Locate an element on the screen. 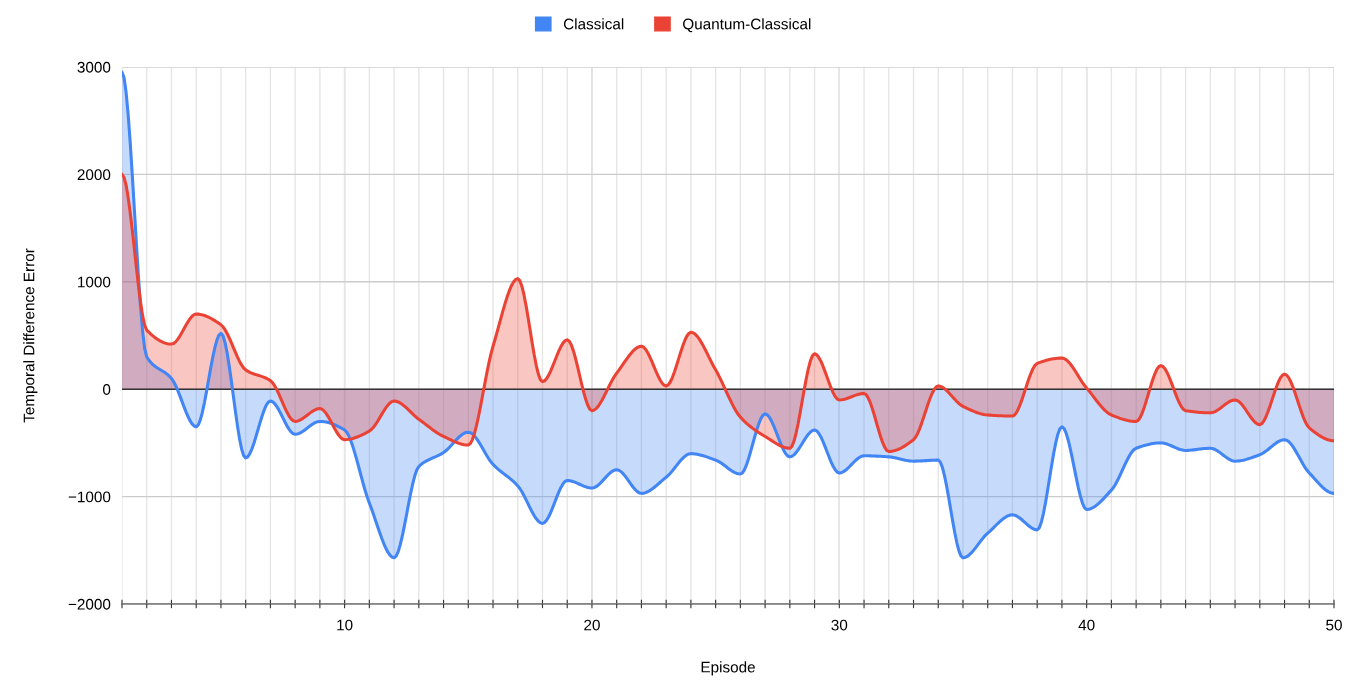 The width and height of the screenshot is (1347, 688). y-tick-label: 1000 is located at coordinates (94, 282).